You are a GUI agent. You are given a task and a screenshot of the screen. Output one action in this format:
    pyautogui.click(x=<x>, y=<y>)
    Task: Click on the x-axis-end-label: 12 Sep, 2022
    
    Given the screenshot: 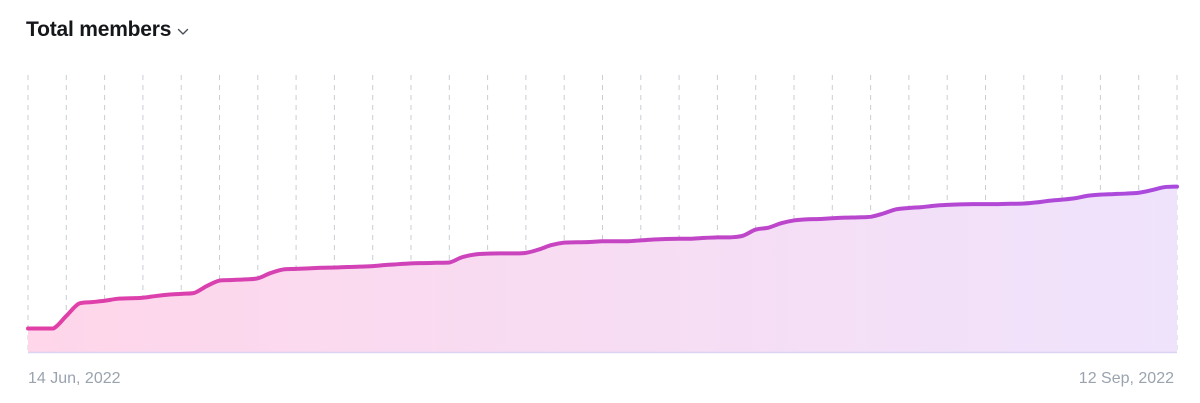 What is the action you would take?
    pyautogui.click(x=1126, y=378)
    